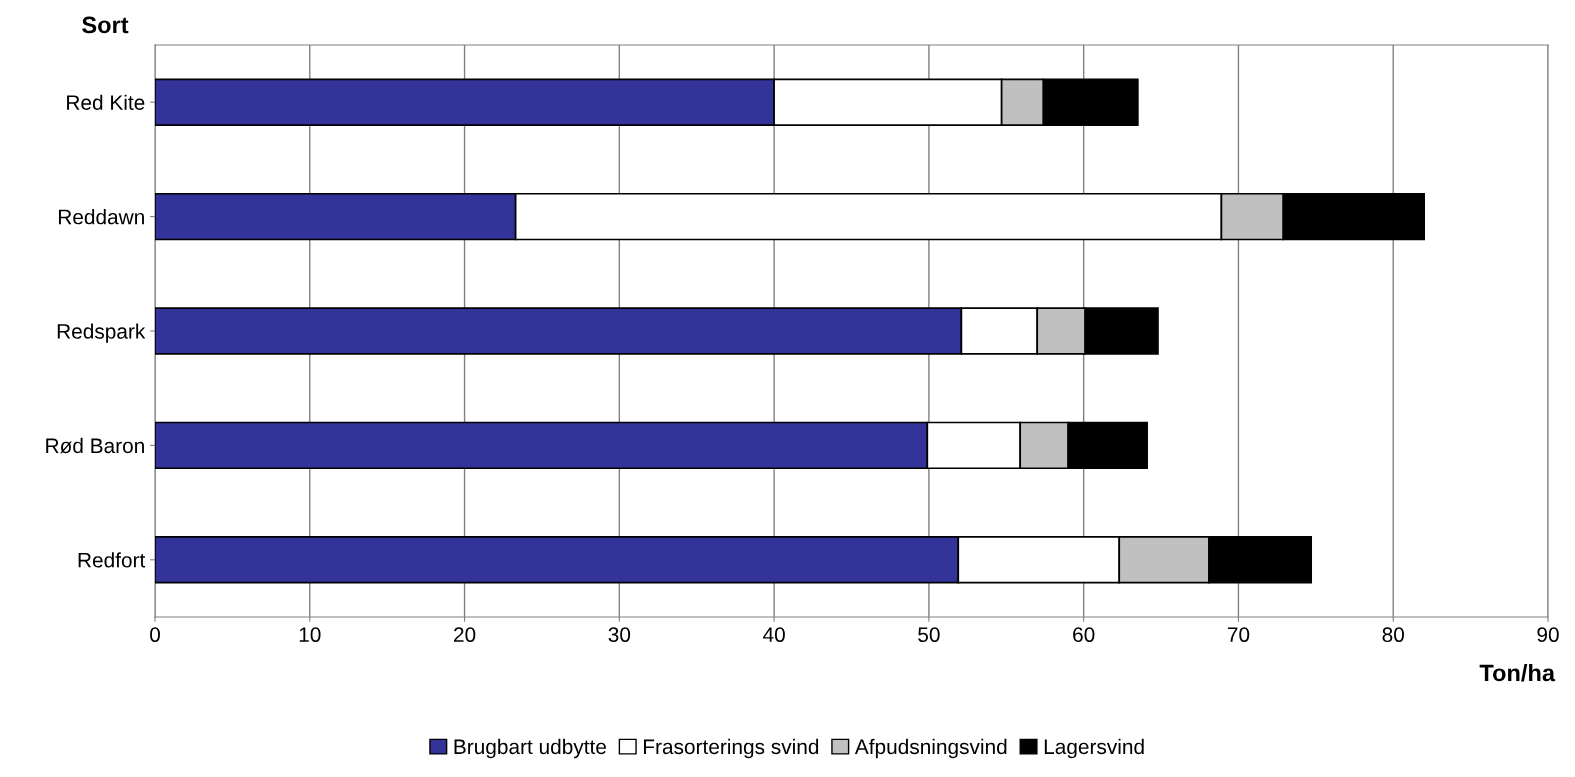 The height and width of the screenshot is (777, 1575). Describe the element at coordinates (1238, 635) in the screenshot. I see `x-tick-label: 70` at that location.